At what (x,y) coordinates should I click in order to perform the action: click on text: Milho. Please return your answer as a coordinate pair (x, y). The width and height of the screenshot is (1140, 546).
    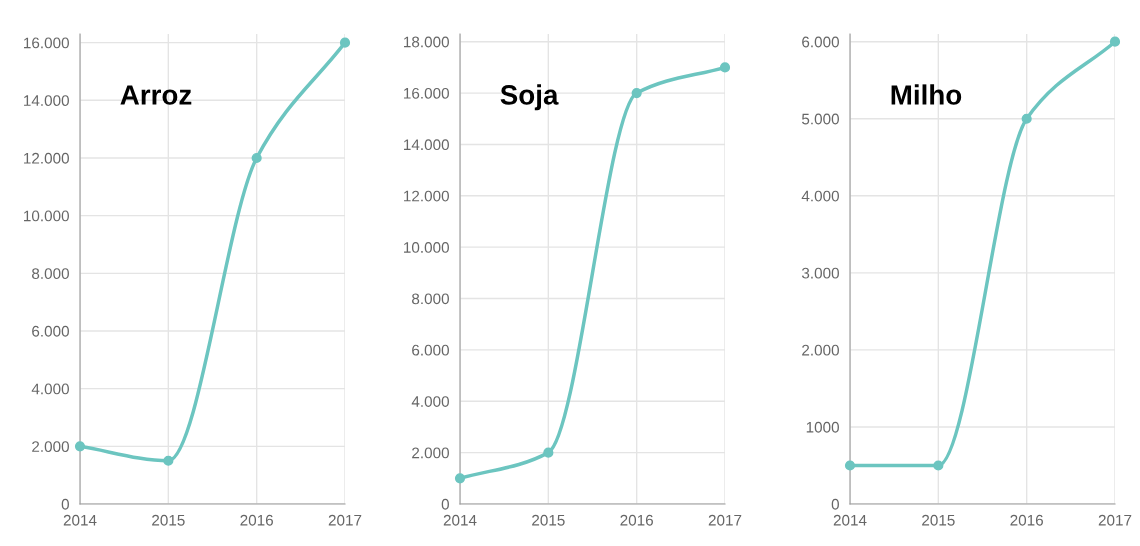
    Looking at the image, I should click on (926, 94).